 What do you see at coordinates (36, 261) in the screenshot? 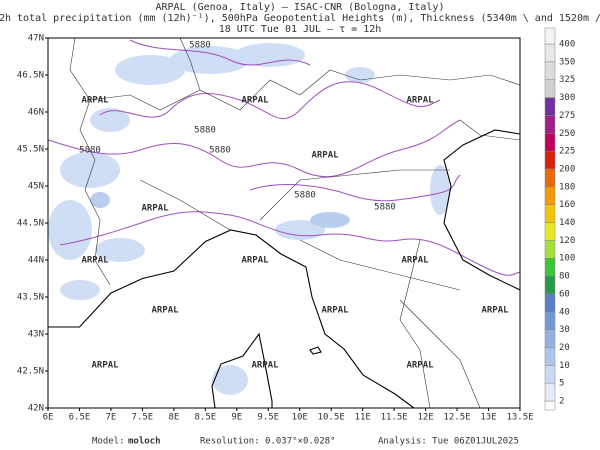
I see `y-tick-label: 44N` at bounding box center [36, 261].